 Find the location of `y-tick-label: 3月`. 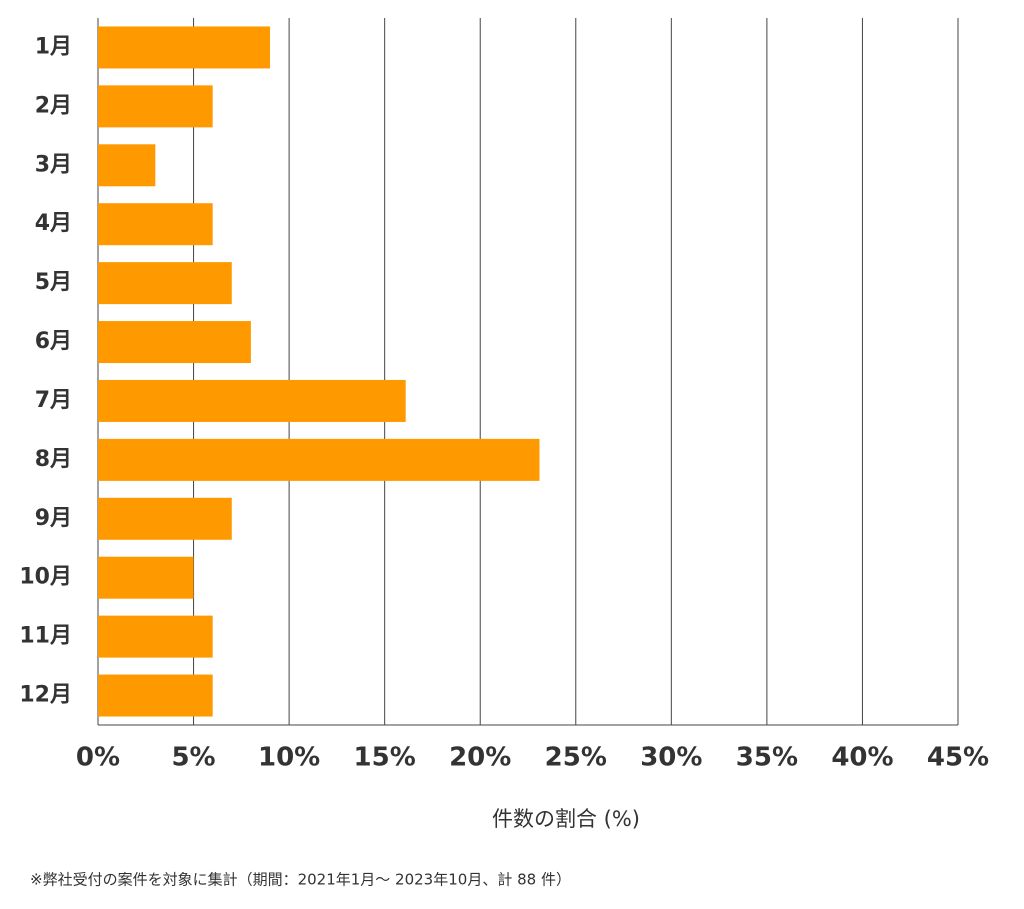

y-tick-label: 3月 is located at coordinates (53, 164).